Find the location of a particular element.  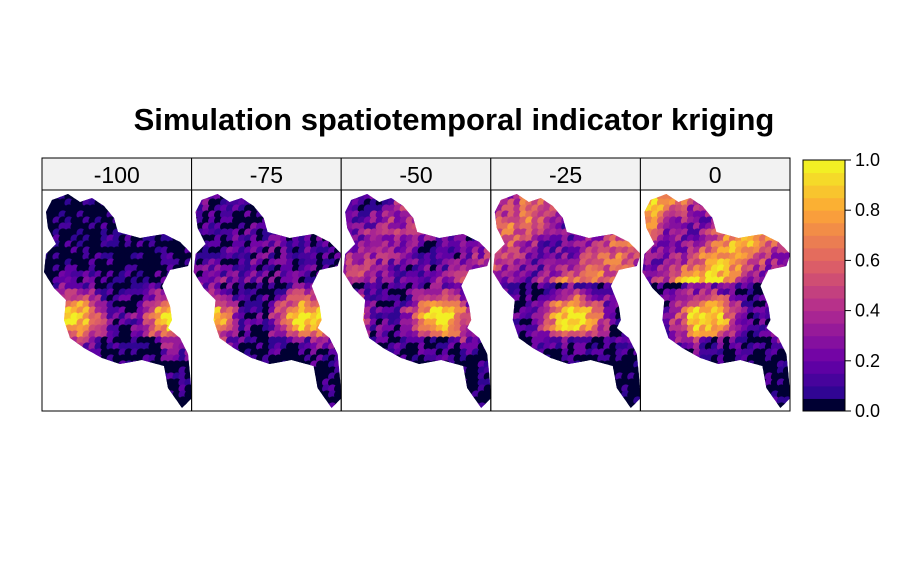

panel-strip is located at coordinates (266, 174).